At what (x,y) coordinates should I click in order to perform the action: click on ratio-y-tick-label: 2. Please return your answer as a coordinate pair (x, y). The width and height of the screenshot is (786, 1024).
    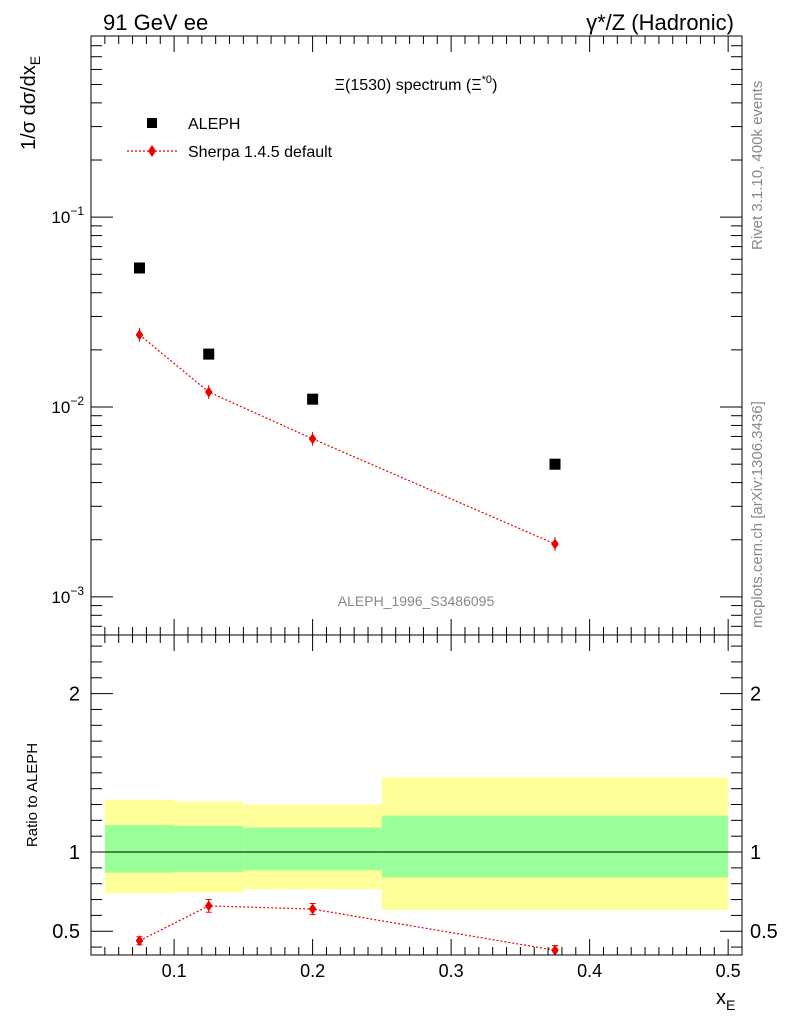
    Looking at the image, I should click on (74, 695).